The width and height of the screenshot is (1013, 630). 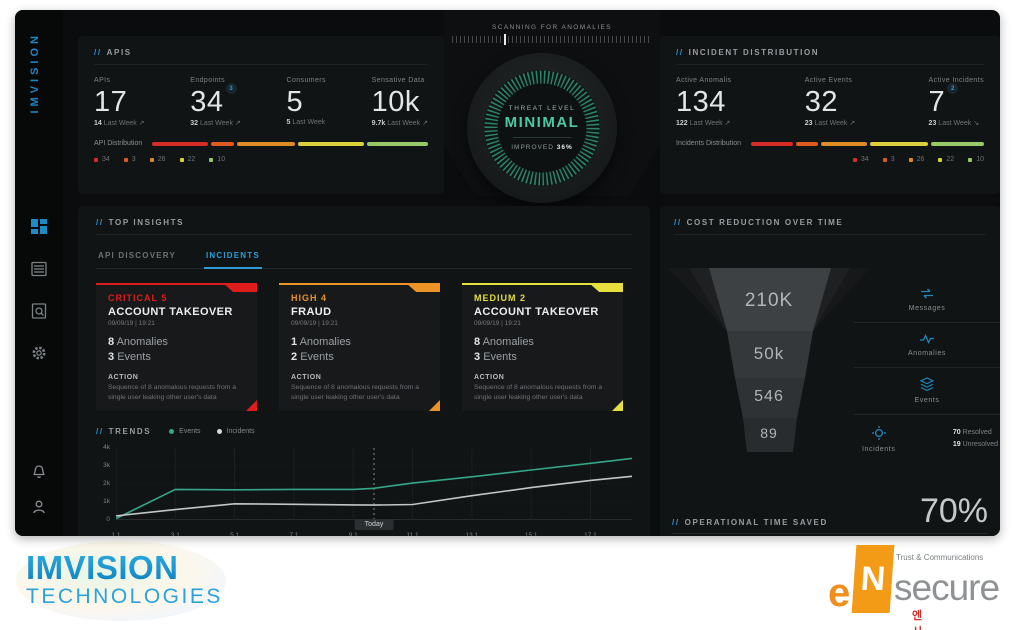 I want to click on incidents-icon, so click(x=878, y=433).